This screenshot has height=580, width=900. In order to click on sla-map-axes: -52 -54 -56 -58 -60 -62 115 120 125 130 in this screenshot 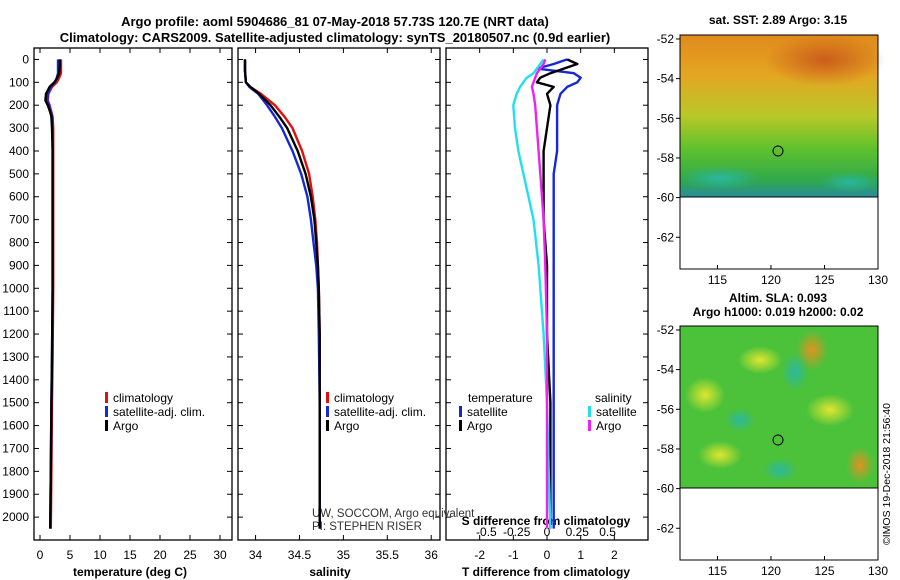, I will do `click(773, 450)`.